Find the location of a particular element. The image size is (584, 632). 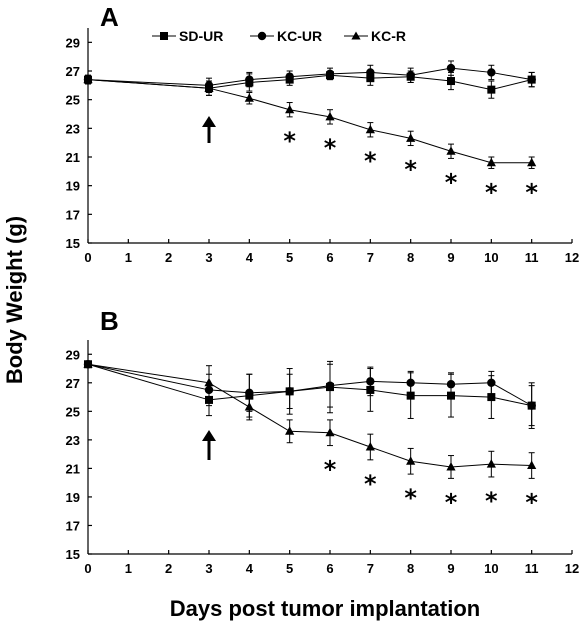

y-axis-label: Body Weight (g) is located at coordinates (14, 300).